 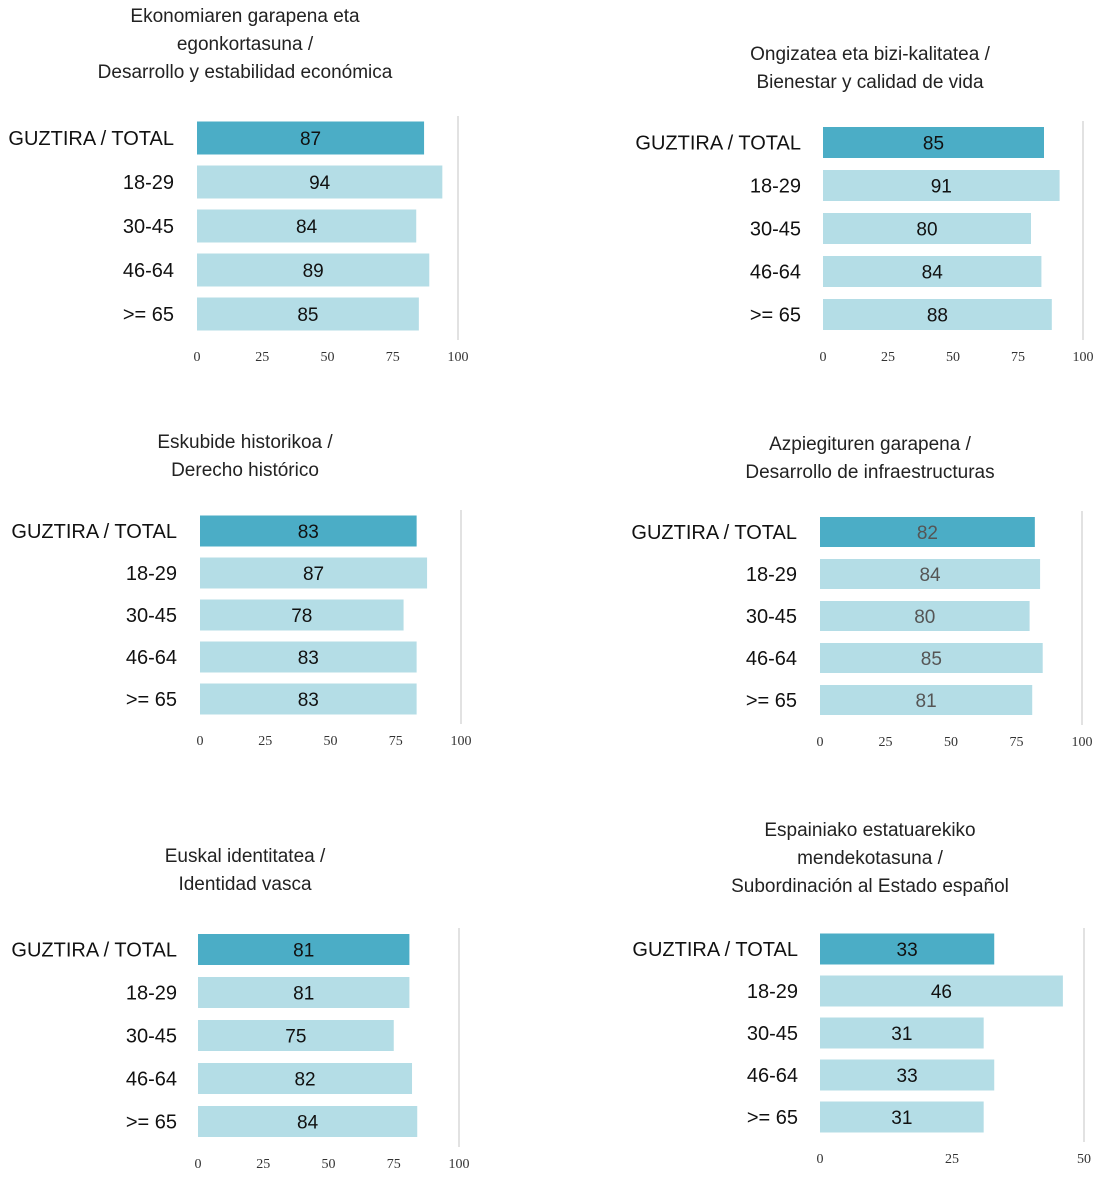 I want to click on value-label: 75, so click(x=295, y=1037).